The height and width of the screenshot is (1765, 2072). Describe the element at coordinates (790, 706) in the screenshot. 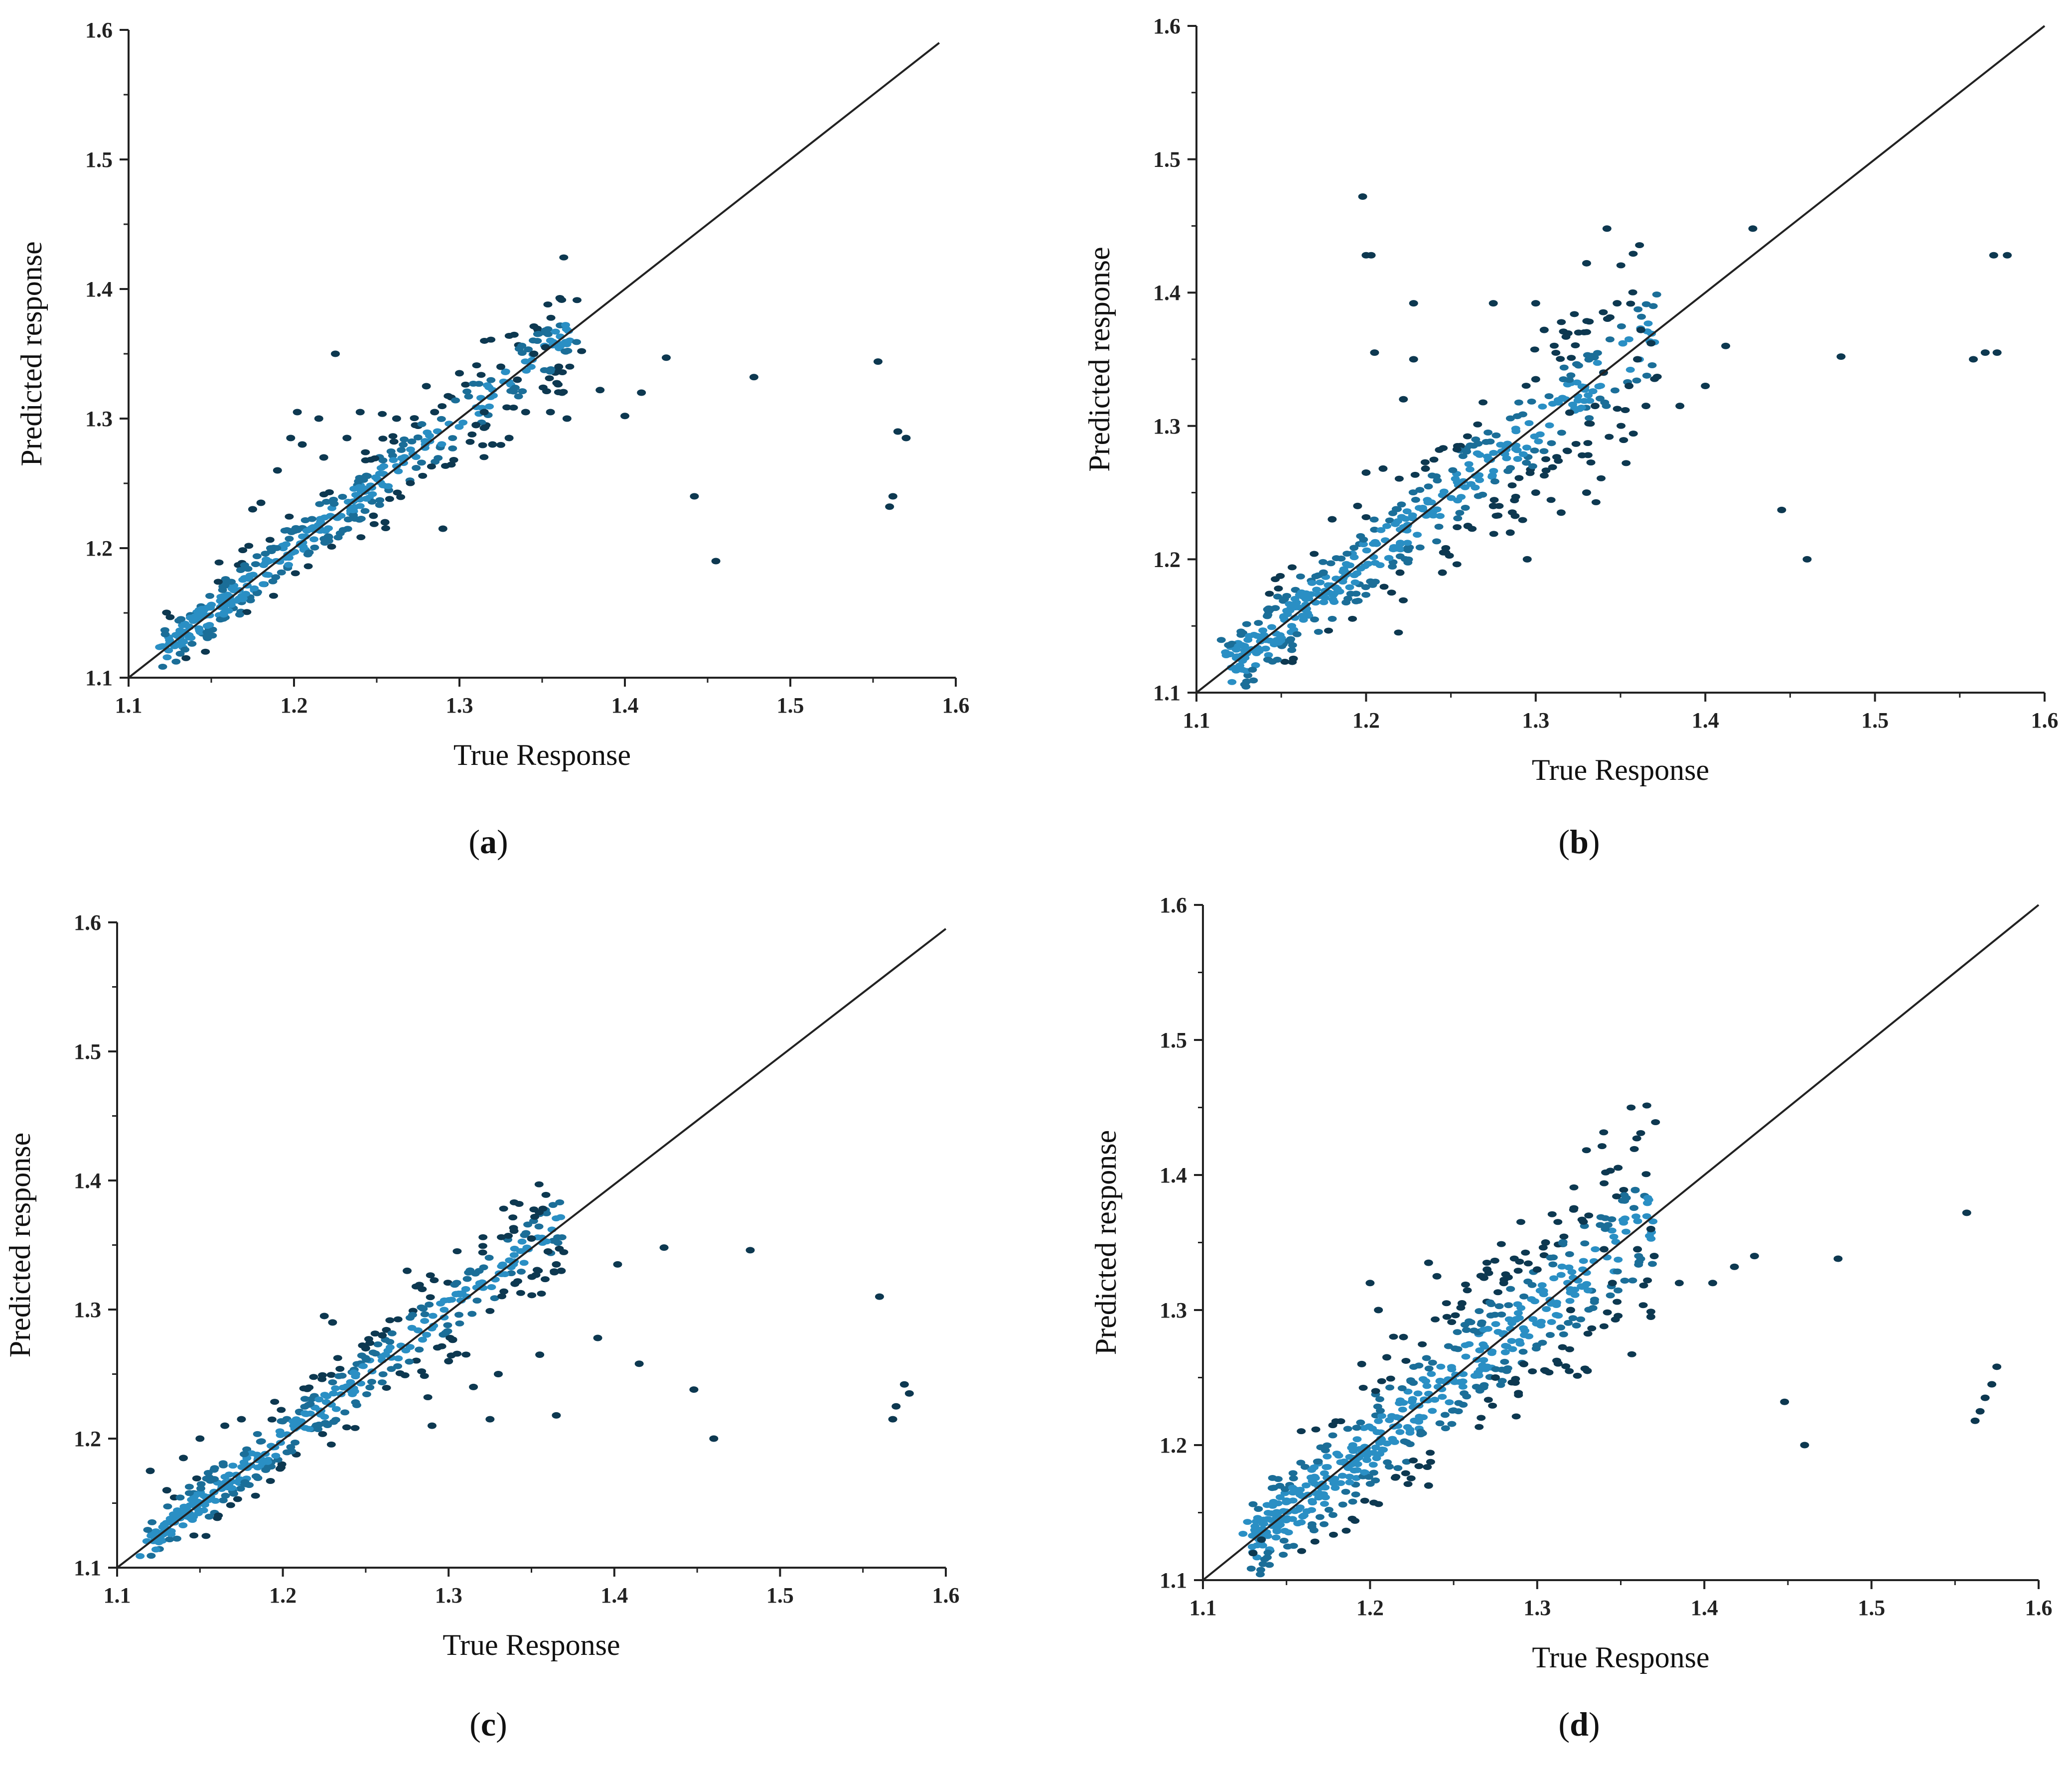

I see `x-tick-label: 1.5` at that location.